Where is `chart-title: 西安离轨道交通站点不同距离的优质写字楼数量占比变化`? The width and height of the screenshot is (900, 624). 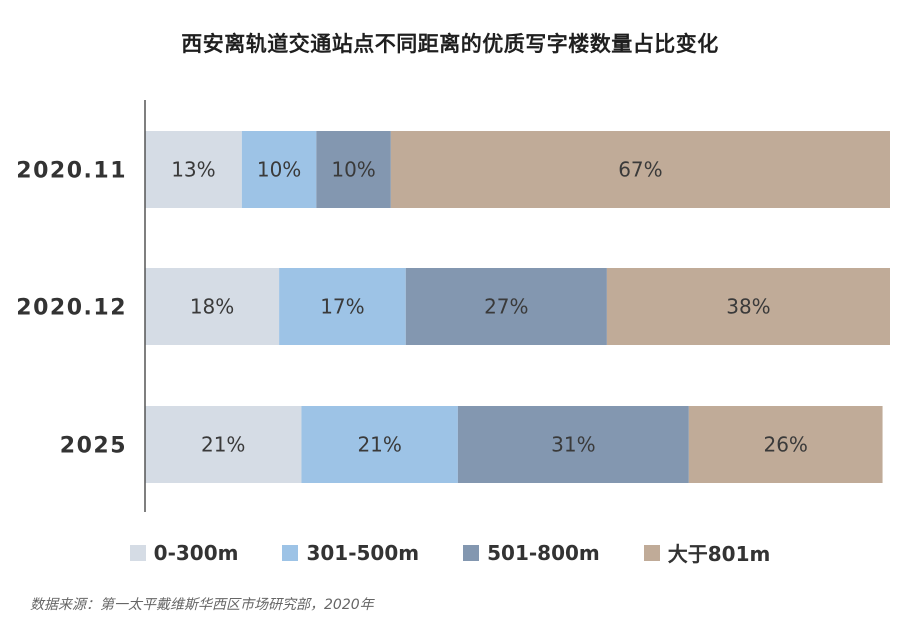 chart-title: 西安离轨道交通站点不同距离的优质写字楼数量占比变化 is located at coordinates (450, 44).